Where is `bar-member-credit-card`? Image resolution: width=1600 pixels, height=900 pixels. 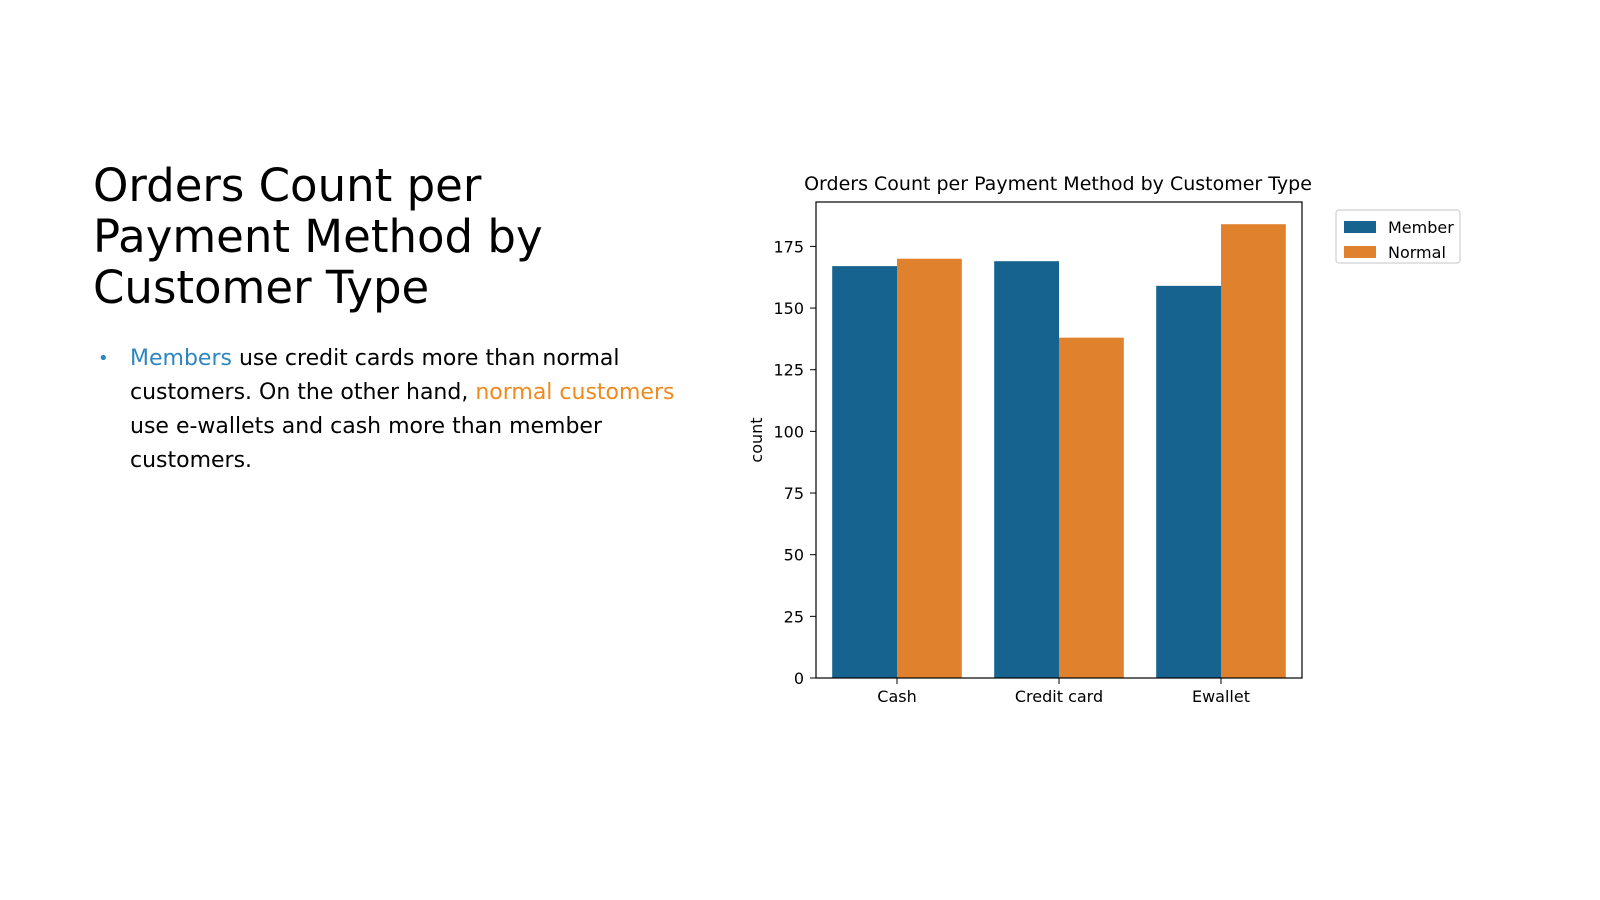
bar-member-credit-card is located at coordinates (1026, 469).